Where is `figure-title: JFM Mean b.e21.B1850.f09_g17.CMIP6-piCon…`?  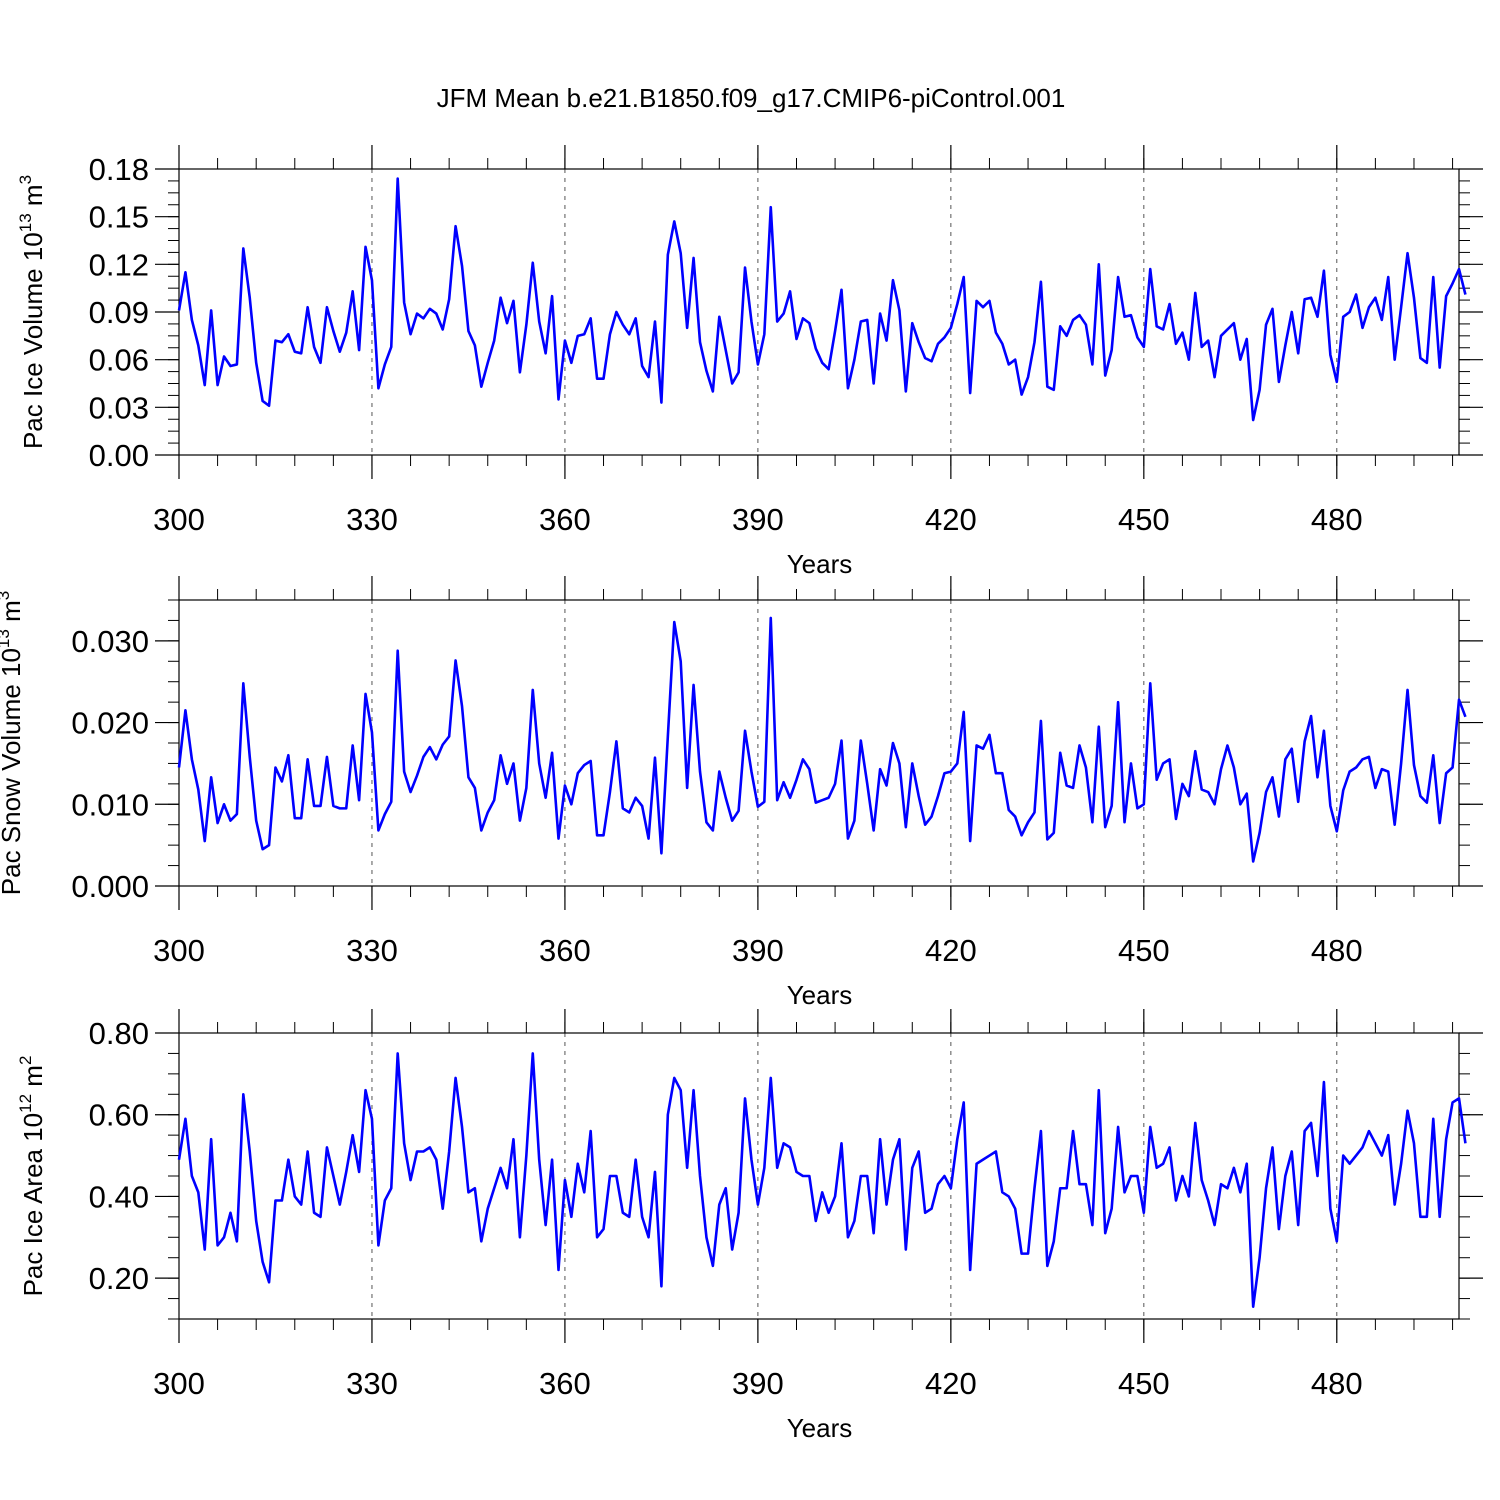 figure-title: JFM Mean b.e21.B1850.f09_g17.CMIP6-piCon… is located at coordinates (751, 98).